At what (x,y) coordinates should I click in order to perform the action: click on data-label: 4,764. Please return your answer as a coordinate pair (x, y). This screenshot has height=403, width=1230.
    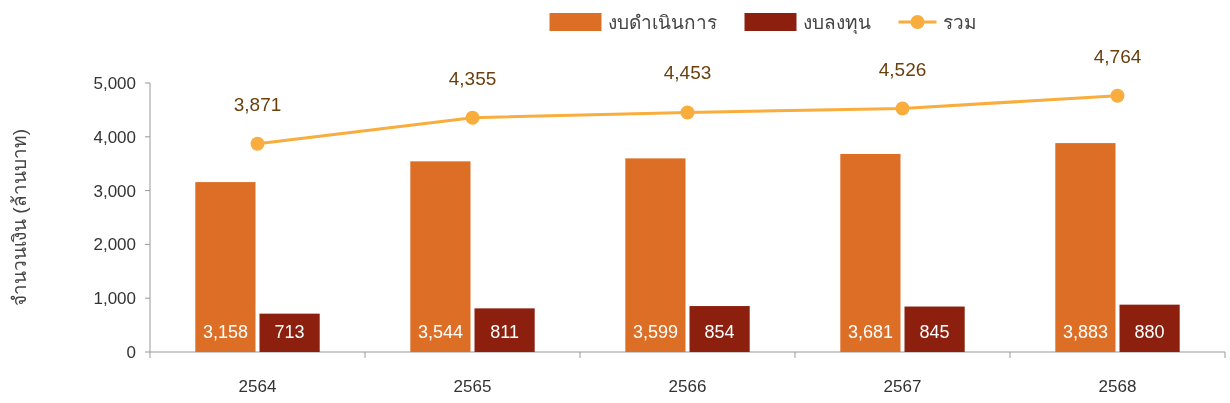
    Looking at the image, I should click on (1117, 56).